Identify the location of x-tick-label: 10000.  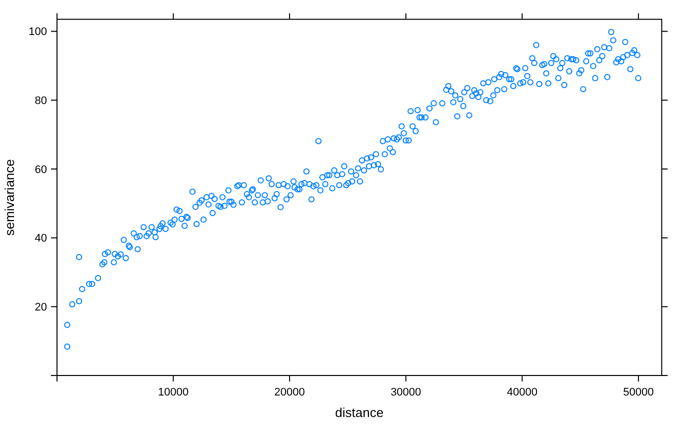
(173, 392).